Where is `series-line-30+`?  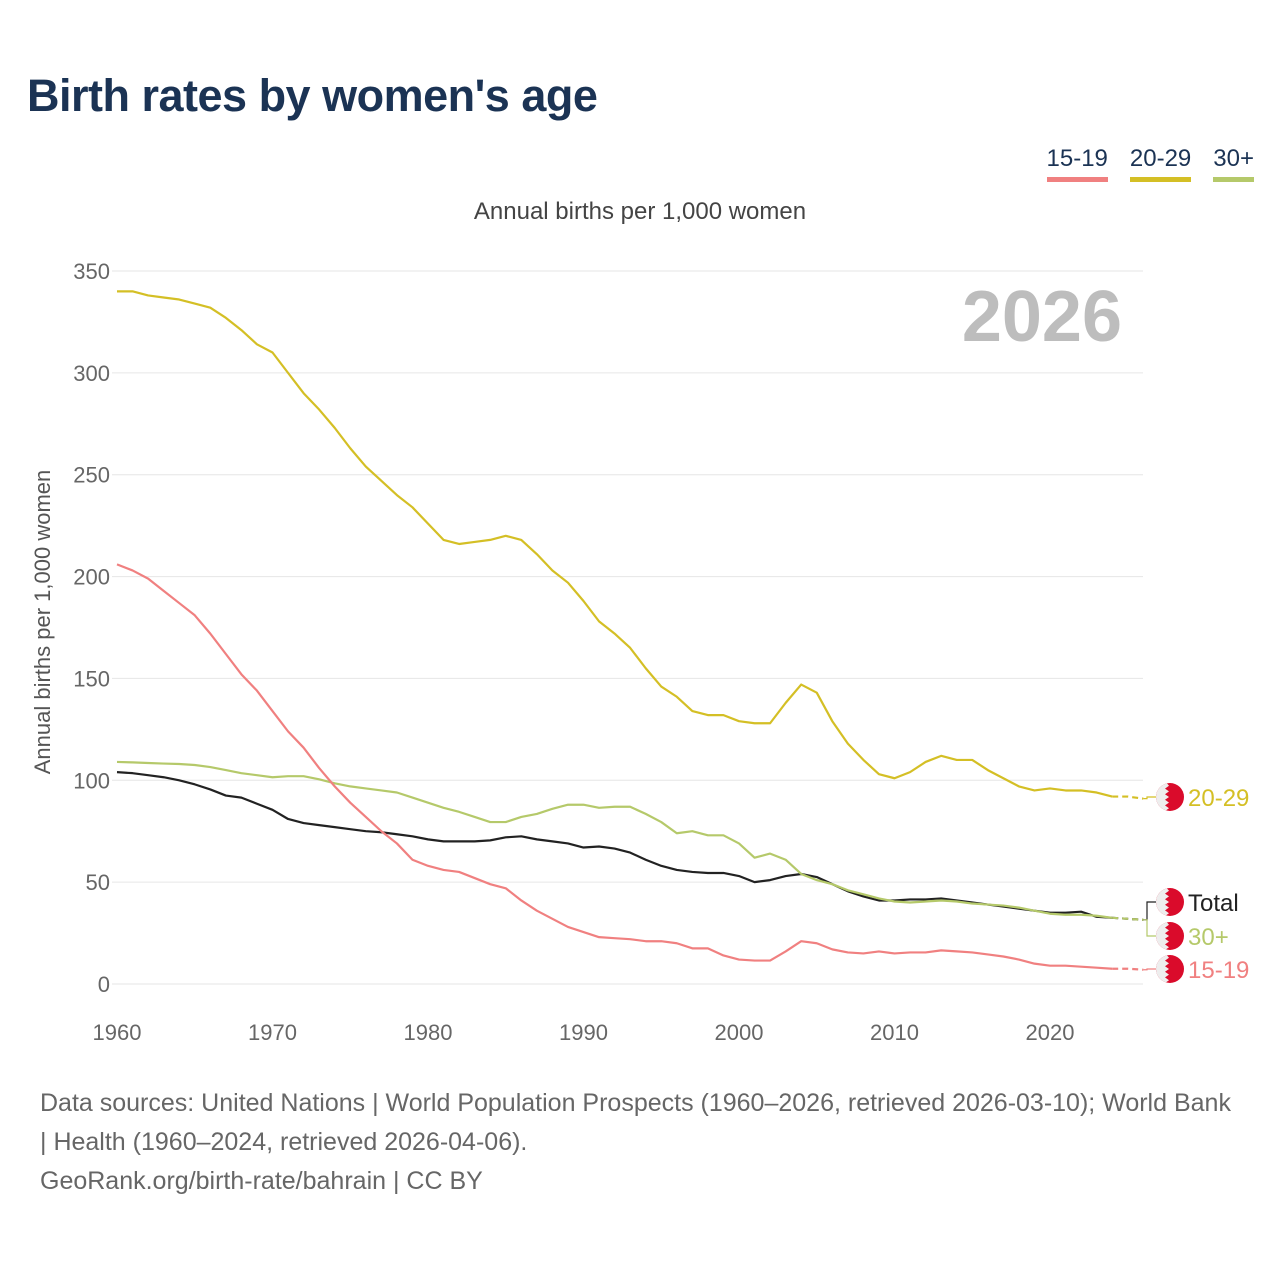
series-line-30+ is located at coordinates (614, 839).